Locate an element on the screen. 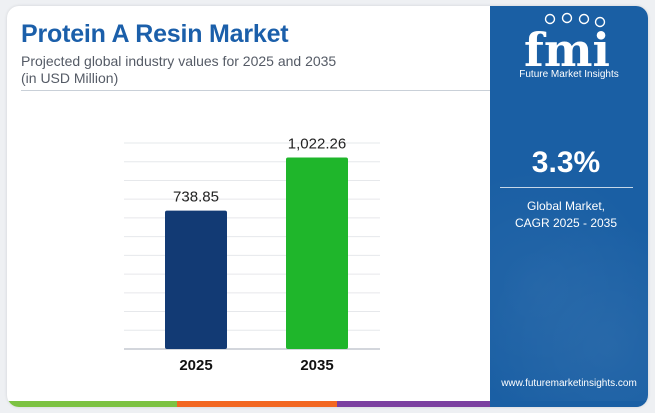  subtitle-line-2: (in USD Million) is located at coordinates (70, 78).